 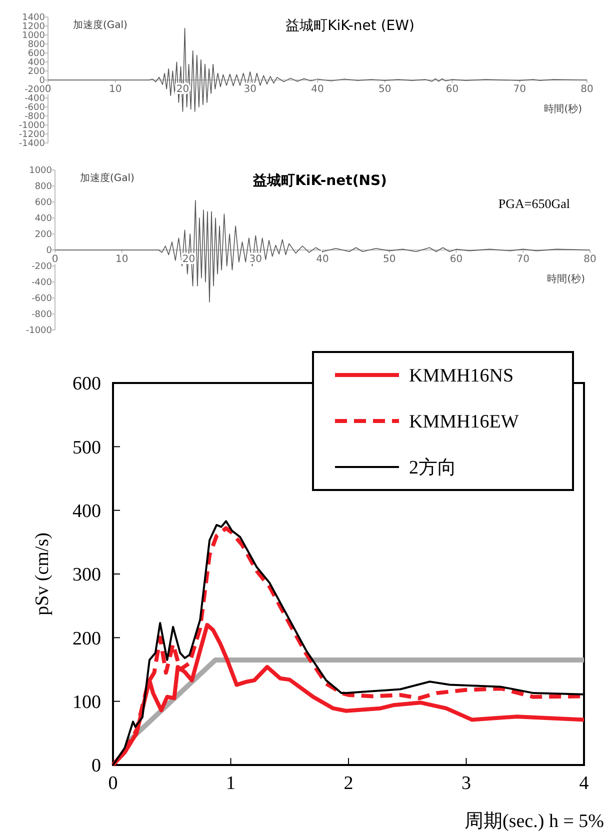 I want to click on legend-label: KMMH16EW, so click(x=464, y=422).